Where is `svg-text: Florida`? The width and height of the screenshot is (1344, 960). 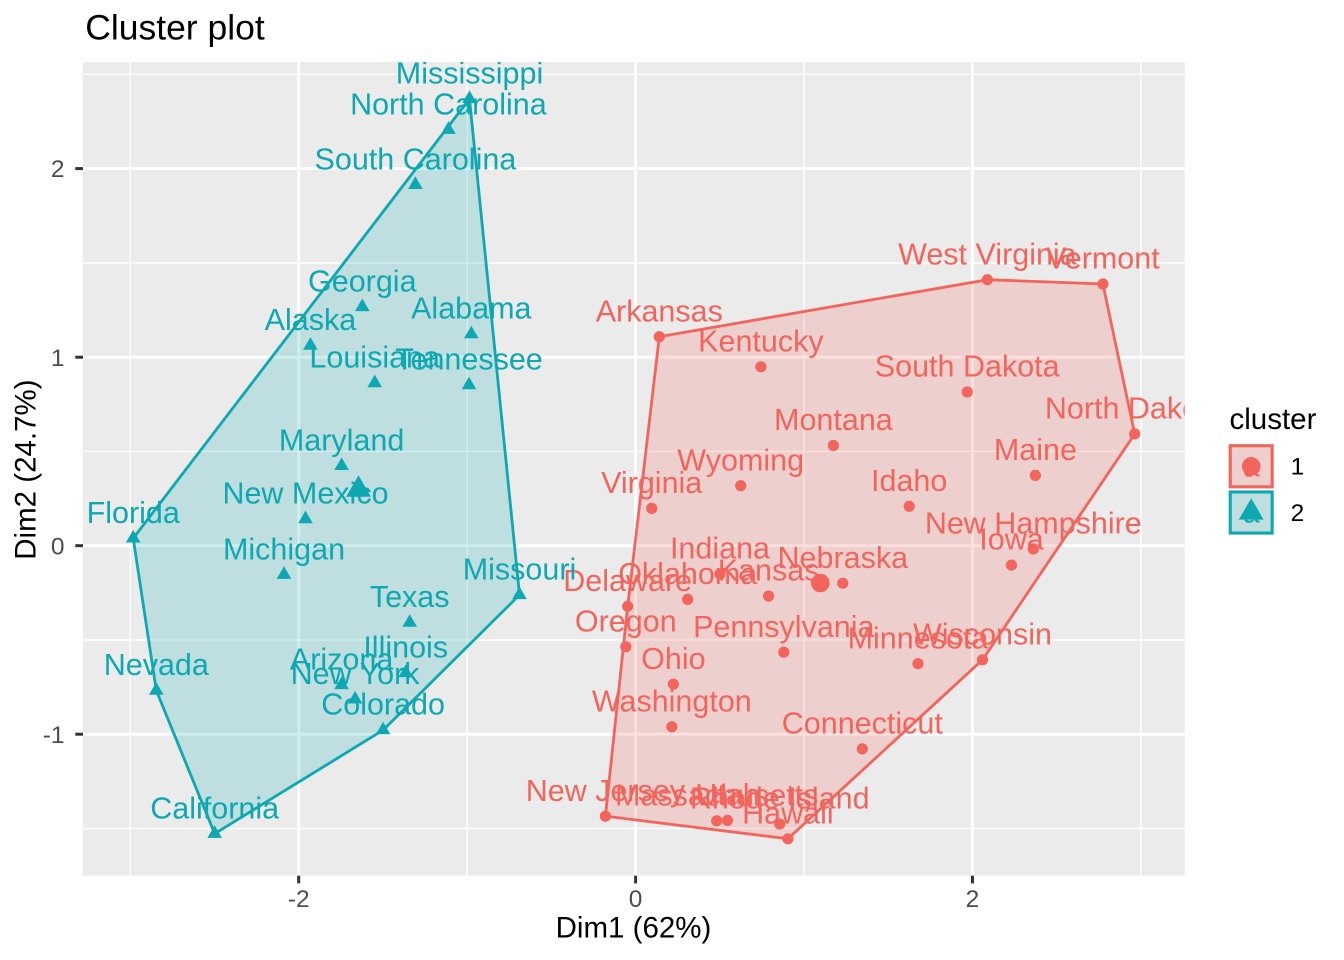
svg-text: Florida is located at coordinates (133, 513).